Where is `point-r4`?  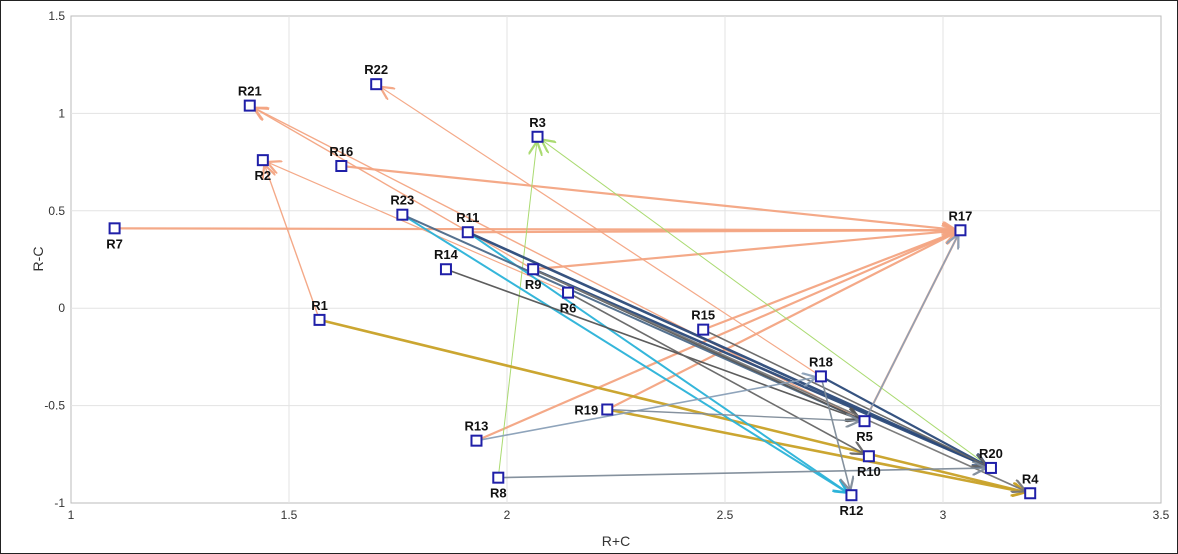 point-r4 is located at coordinates (1030, 493).